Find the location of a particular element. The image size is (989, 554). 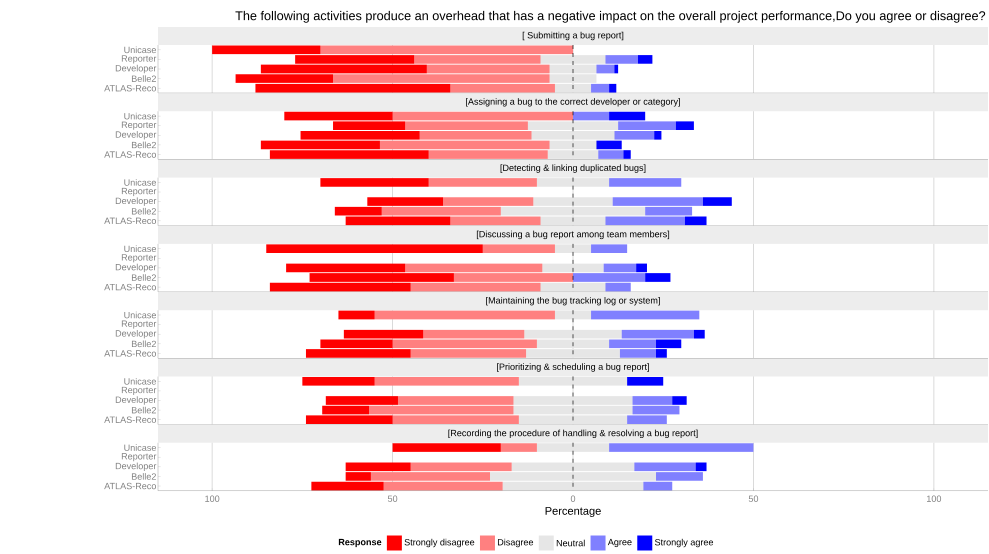

legend-title: Response is located at coordinates (360, 543).